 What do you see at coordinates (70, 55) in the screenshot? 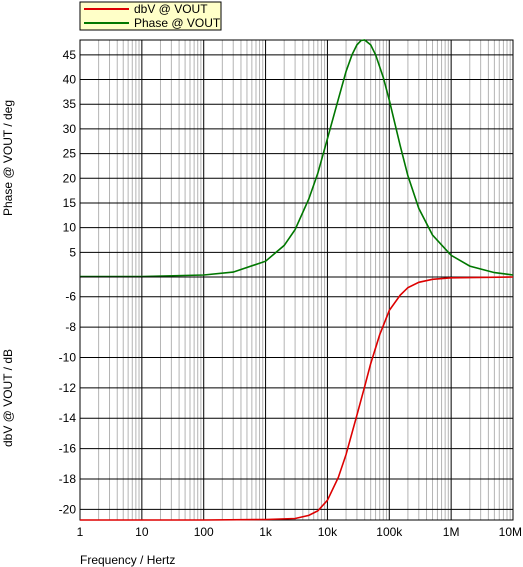
I see `phase-y-tick-label: 45` at bounding box center [70, 55].